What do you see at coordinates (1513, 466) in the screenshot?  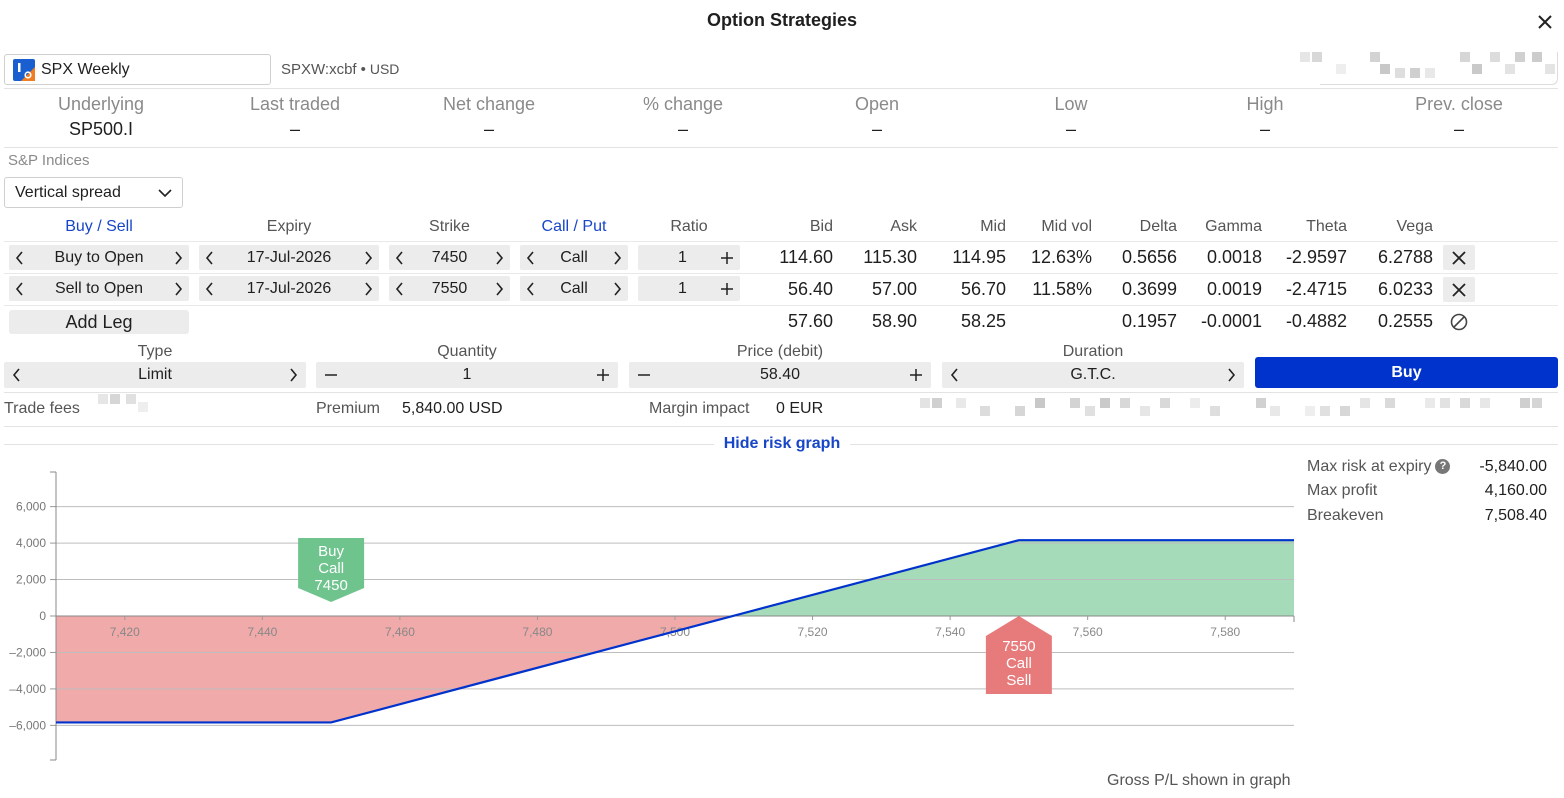 I see `stat-max-risk-value: -5,840.00` at bounding box center [1513, 466].